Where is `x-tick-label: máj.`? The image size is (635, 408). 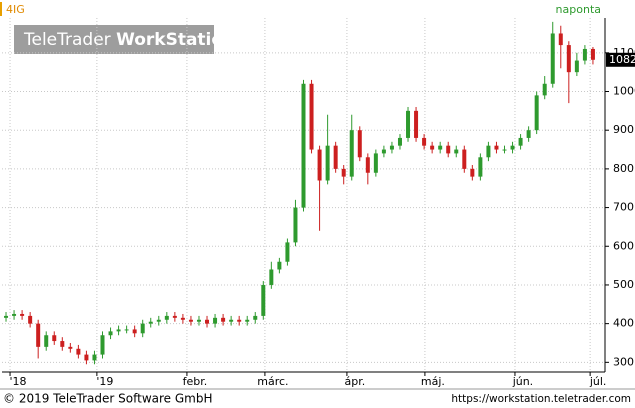 x-tick-label: máj. is located at coordinates (433, 381).